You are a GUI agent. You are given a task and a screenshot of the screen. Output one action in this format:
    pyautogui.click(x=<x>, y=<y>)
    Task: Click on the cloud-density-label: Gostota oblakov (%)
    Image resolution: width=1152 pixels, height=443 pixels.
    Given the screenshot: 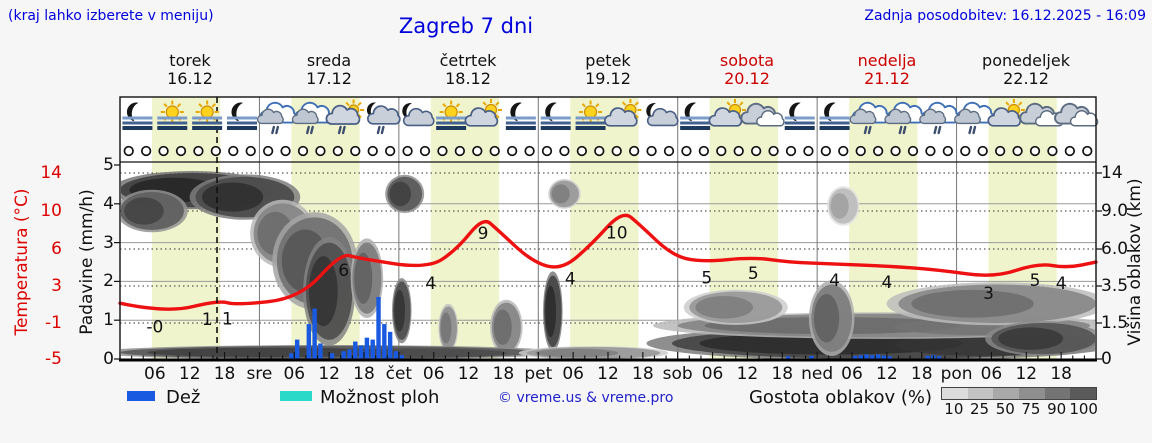 What is the action you would take?
    pyautogui.click(x=840, y=397)
    